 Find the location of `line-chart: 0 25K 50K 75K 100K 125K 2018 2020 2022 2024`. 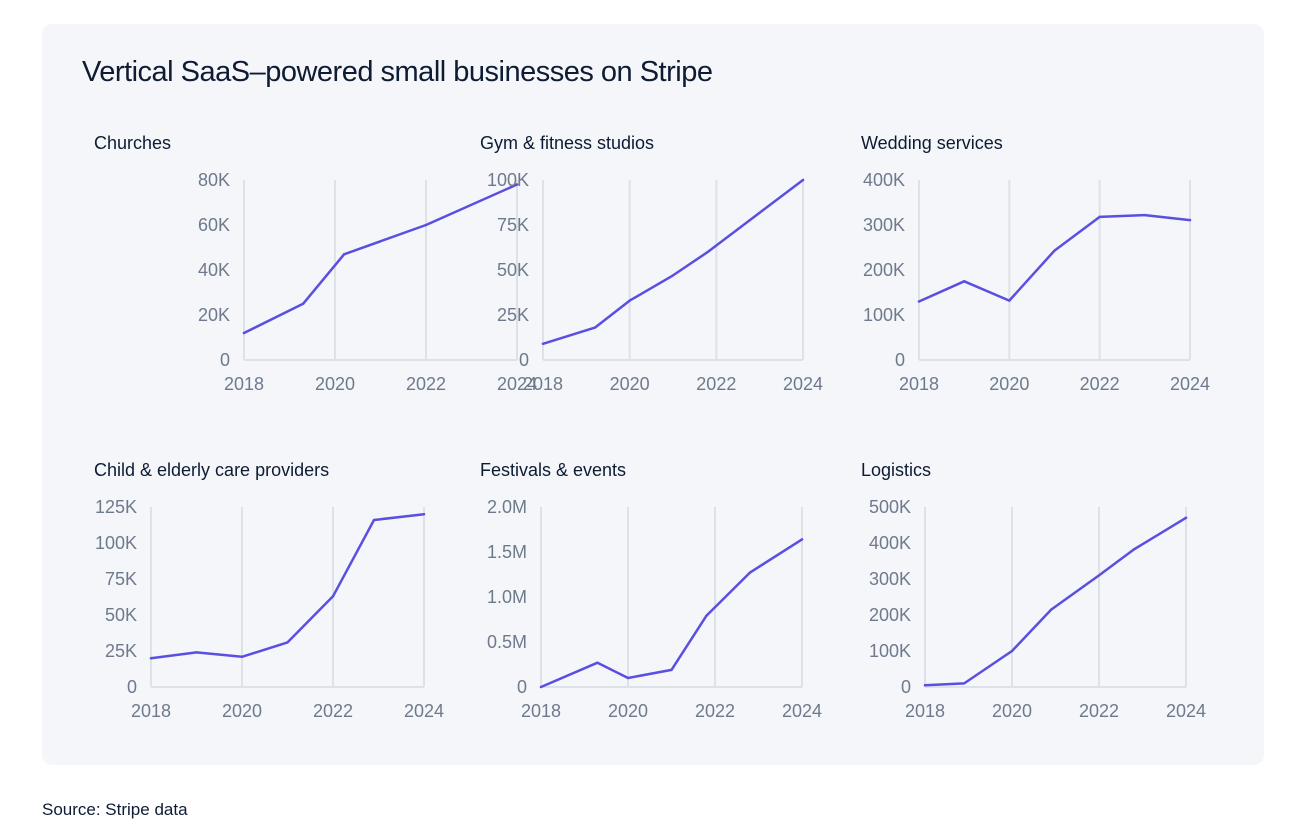

line-chart: 0 25K 50K 75K 100K 125K 2018 2020 2022 2024 is located at coordinates (269, 609).